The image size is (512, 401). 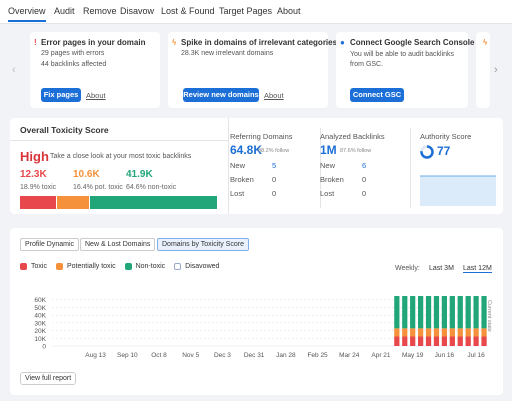 I want to click on report-button: View full report, so click(x=48, y=378).